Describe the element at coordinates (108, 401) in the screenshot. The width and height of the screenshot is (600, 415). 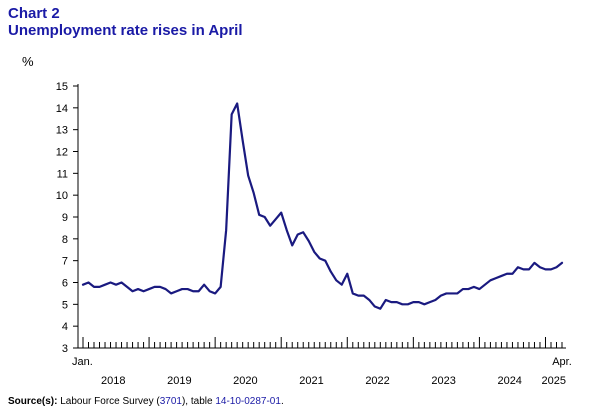
I see `source-text: Labour Force Survey (` at that location.